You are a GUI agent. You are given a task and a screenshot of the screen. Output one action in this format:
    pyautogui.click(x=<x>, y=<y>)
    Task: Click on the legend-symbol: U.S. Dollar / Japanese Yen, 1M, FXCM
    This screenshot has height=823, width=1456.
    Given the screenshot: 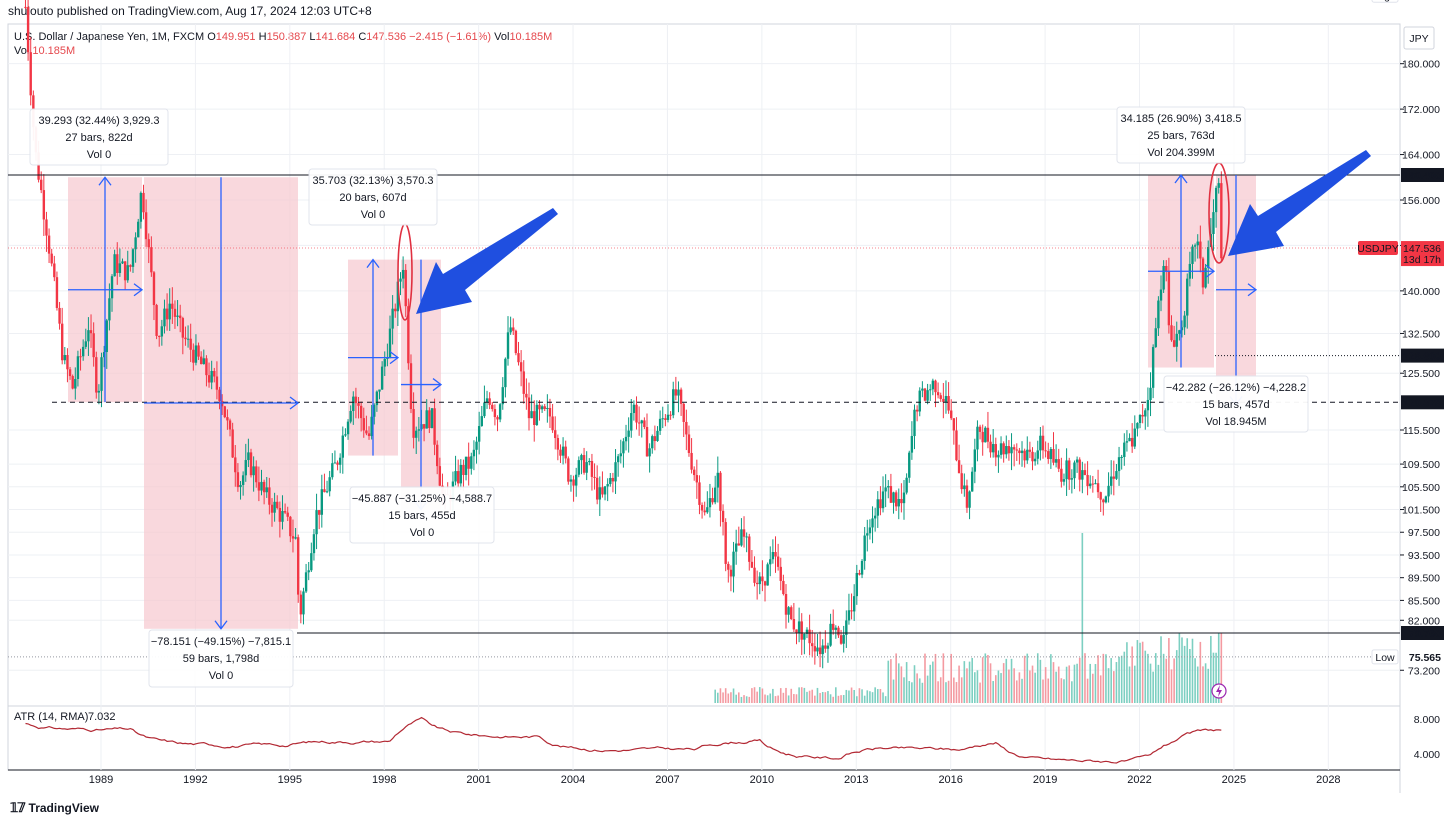 What is the action you would take?
    pyautogui.click(x=109, y=37)
    